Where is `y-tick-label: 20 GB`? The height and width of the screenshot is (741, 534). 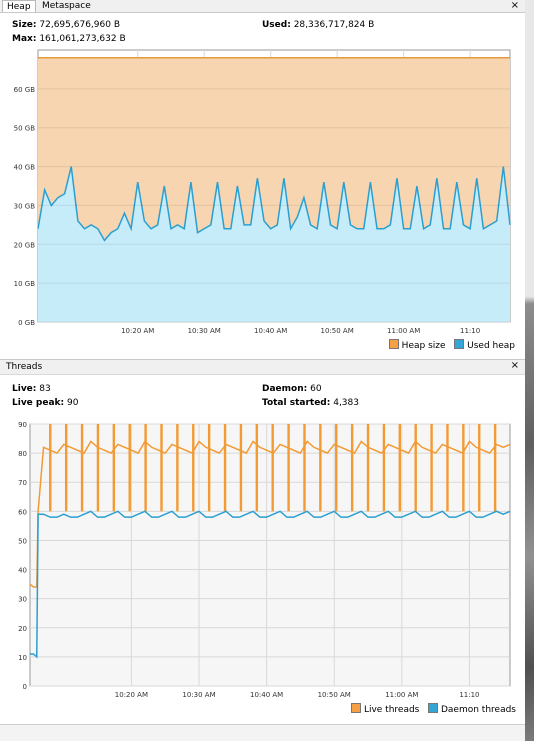
y-tick-label: 20 GB is located at coordinates (25, 245).